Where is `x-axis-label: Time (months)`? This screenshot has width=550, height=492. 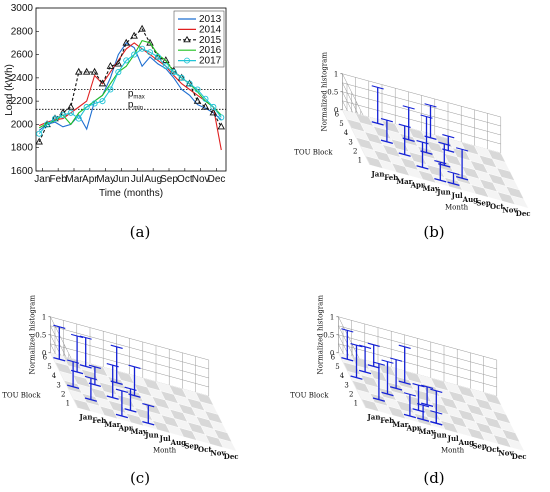 x-axis-label: Time (months) is located at coordinates (131, 193).